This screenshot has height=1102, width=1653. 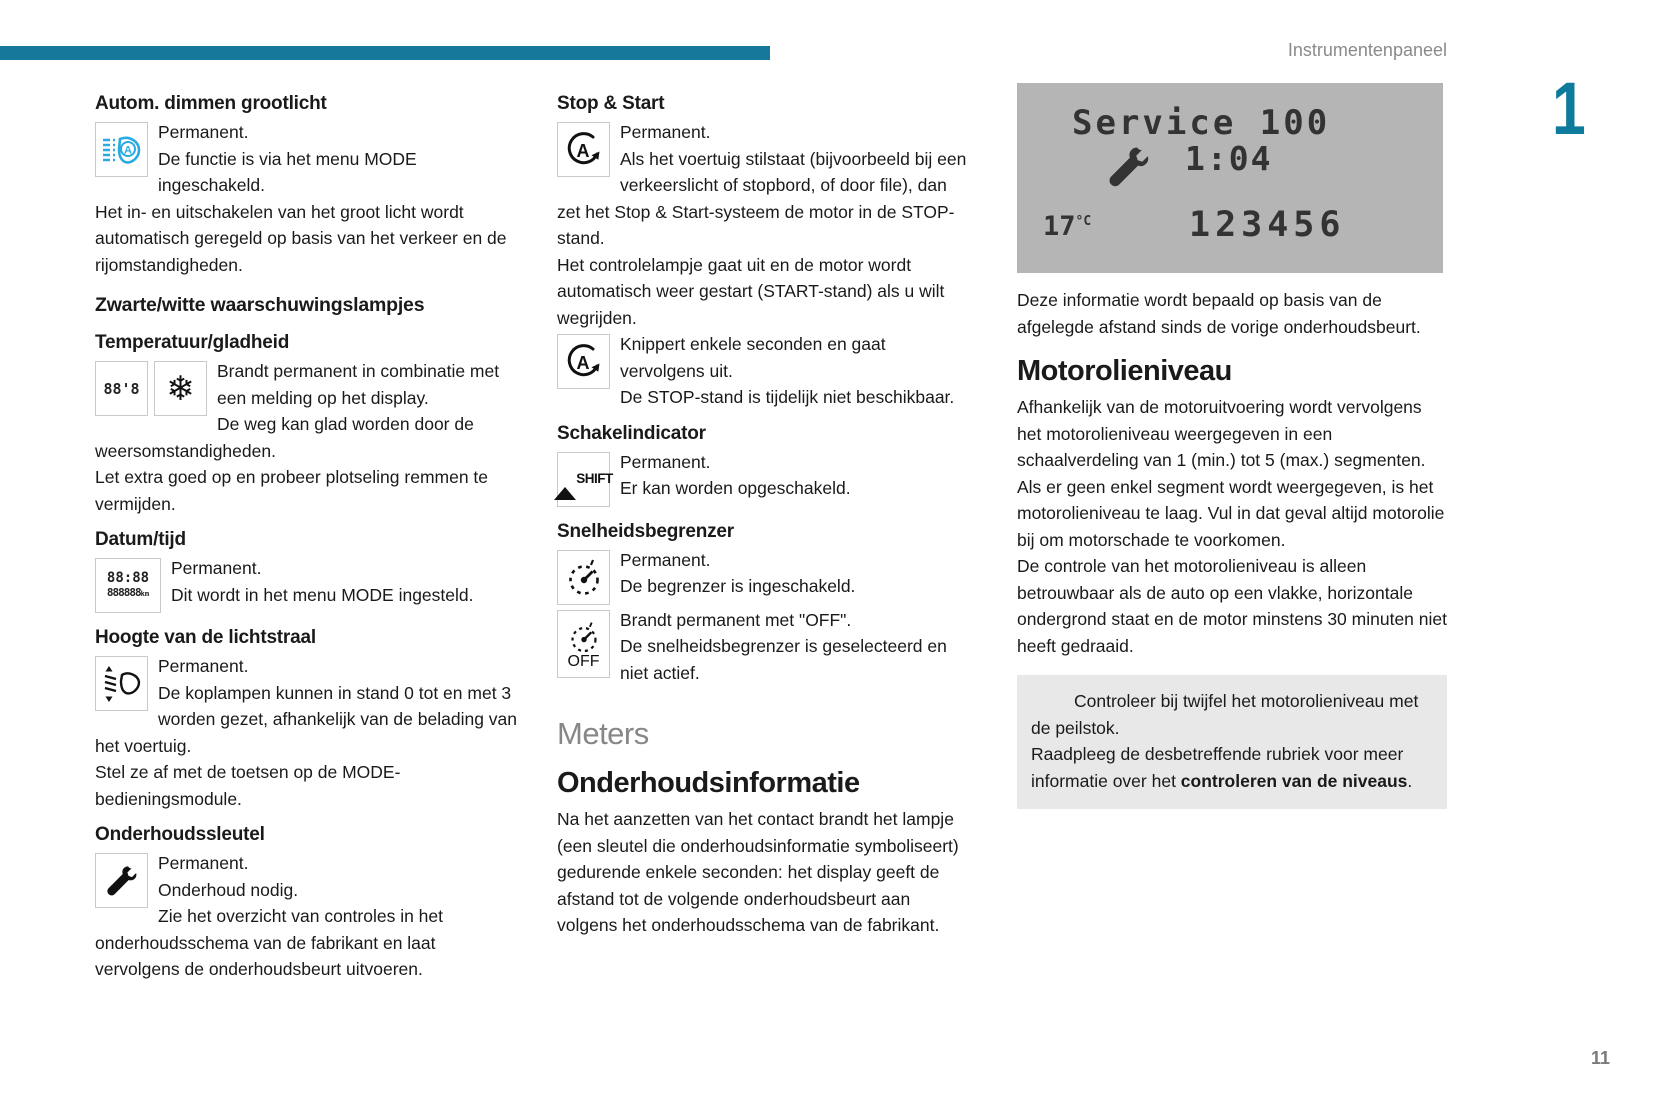 What do you see at coordinates (736, 619) in the screenshot?
I see `indicator-state: Brandt permanent met "OFF".` at bounding box center [736, 619].